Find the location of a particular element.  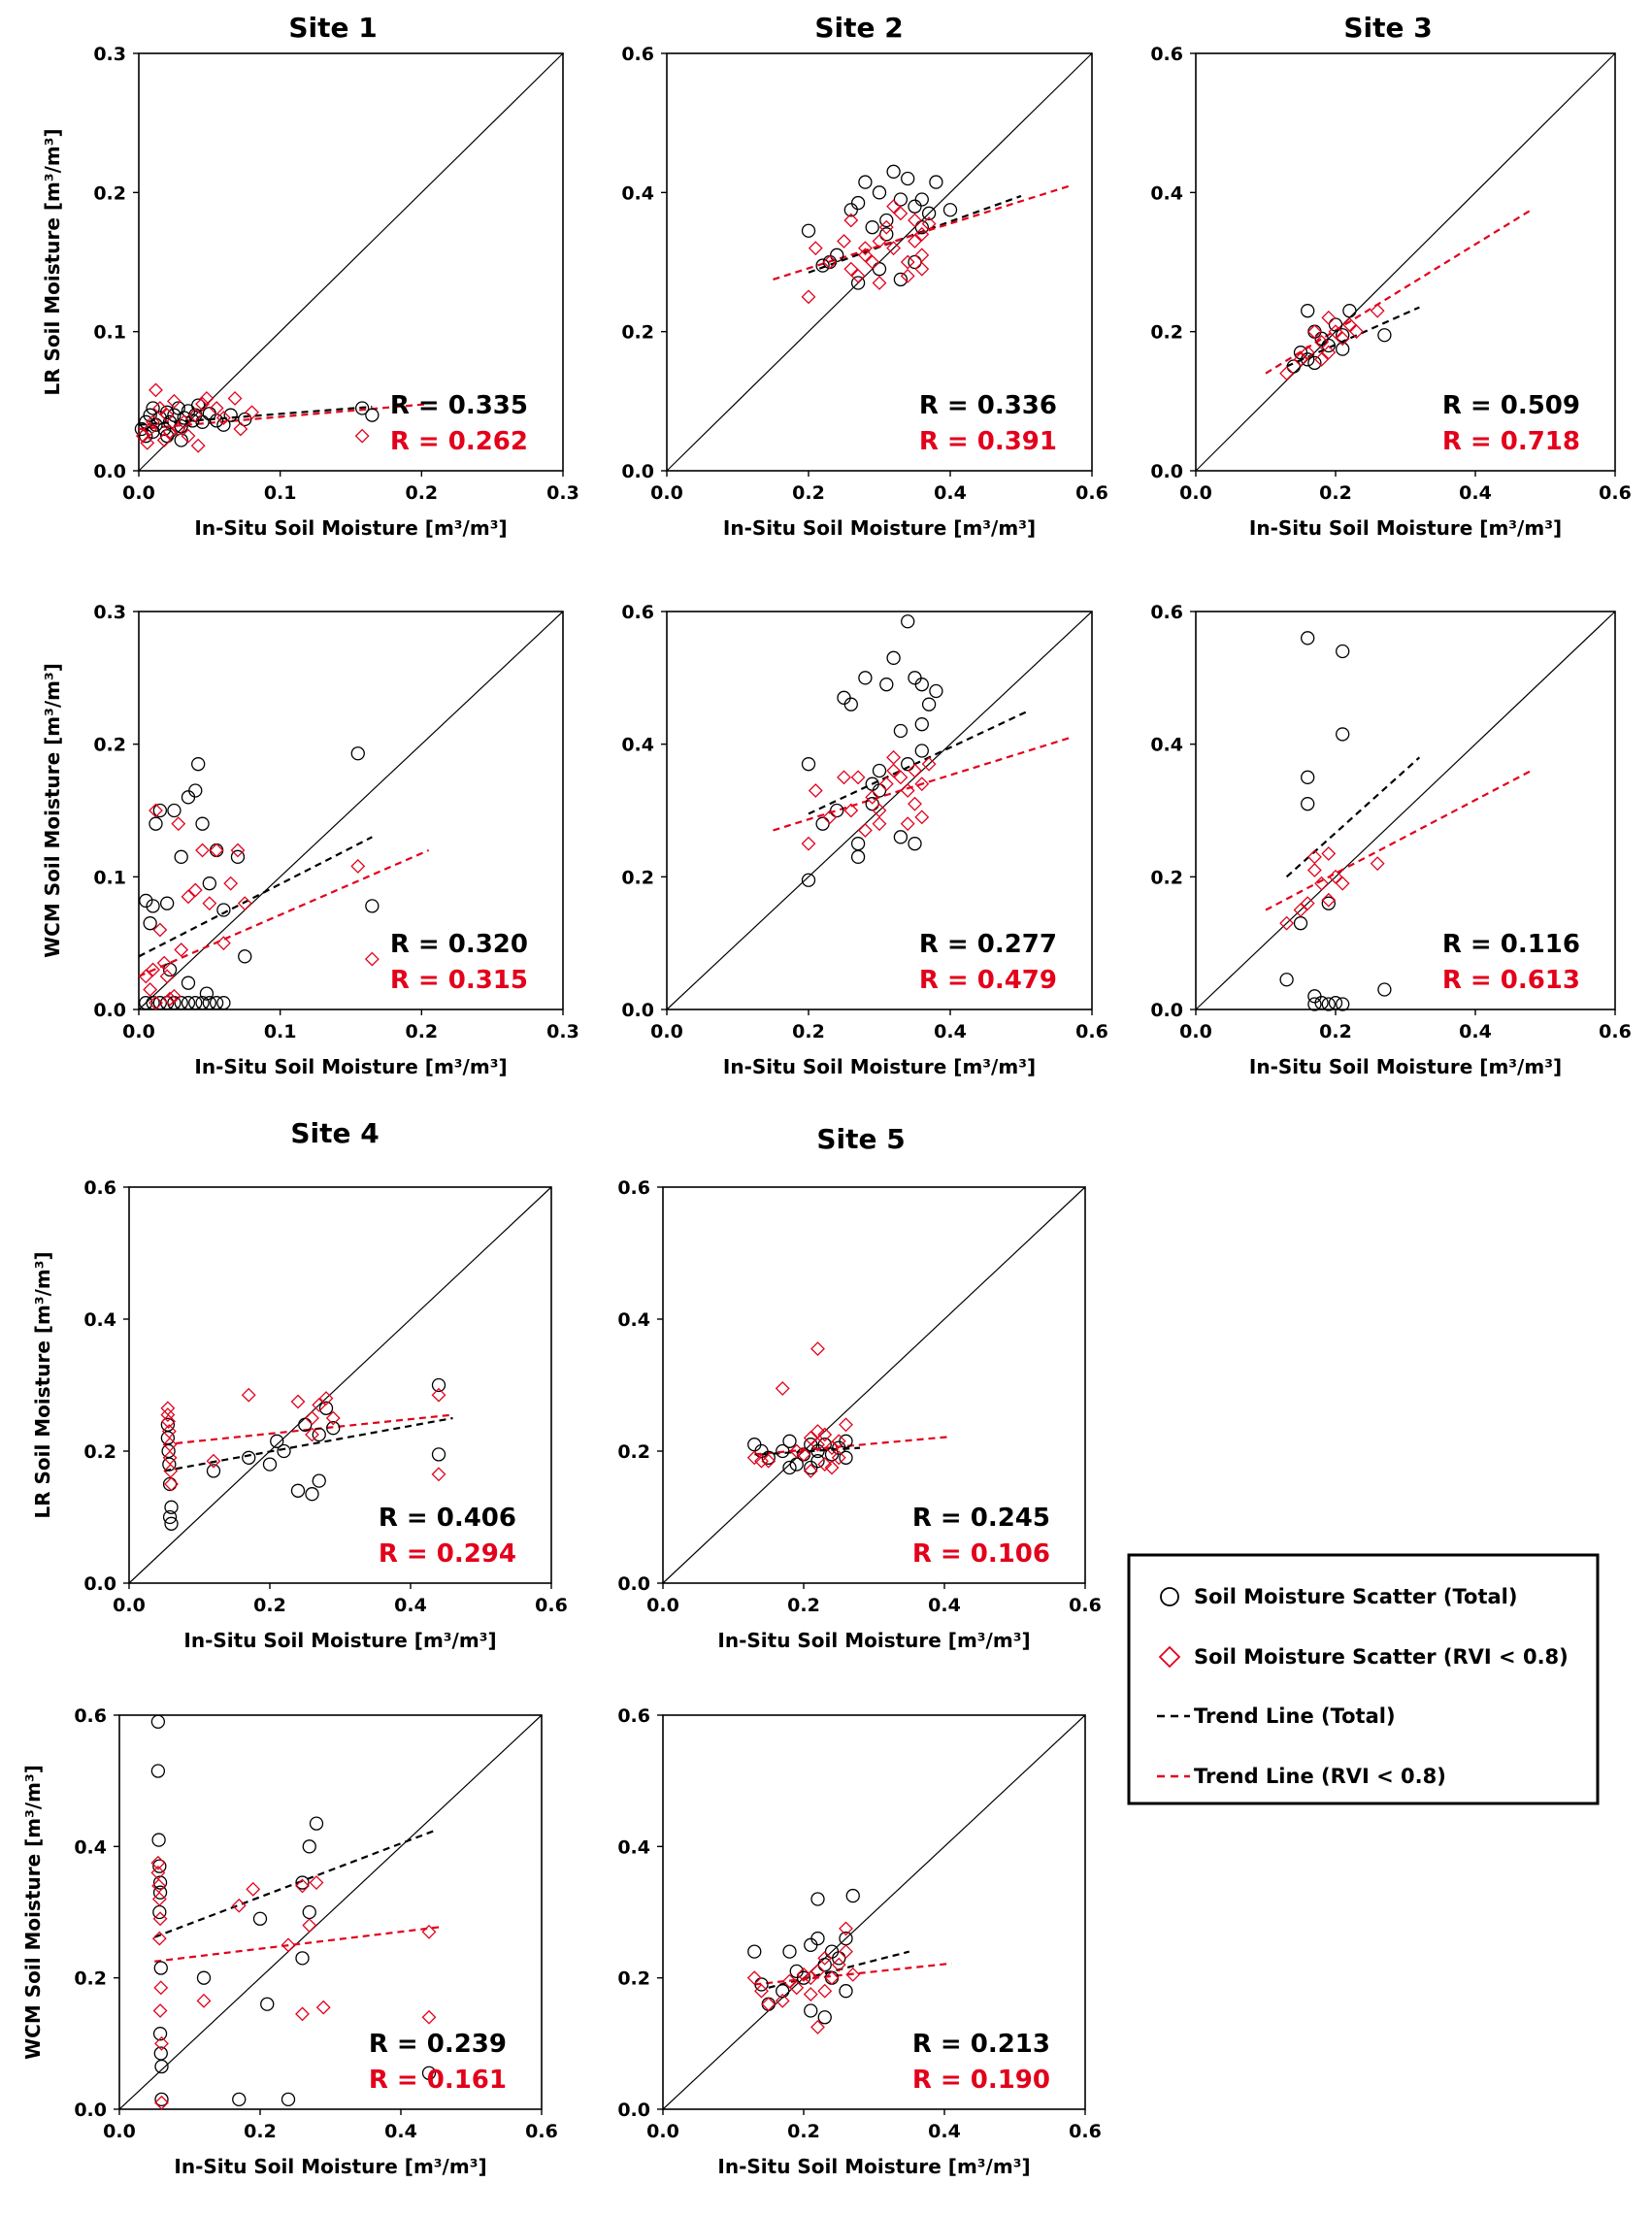

r-value-rvi: R = 0.161 is located at coordinates (438, 2080).